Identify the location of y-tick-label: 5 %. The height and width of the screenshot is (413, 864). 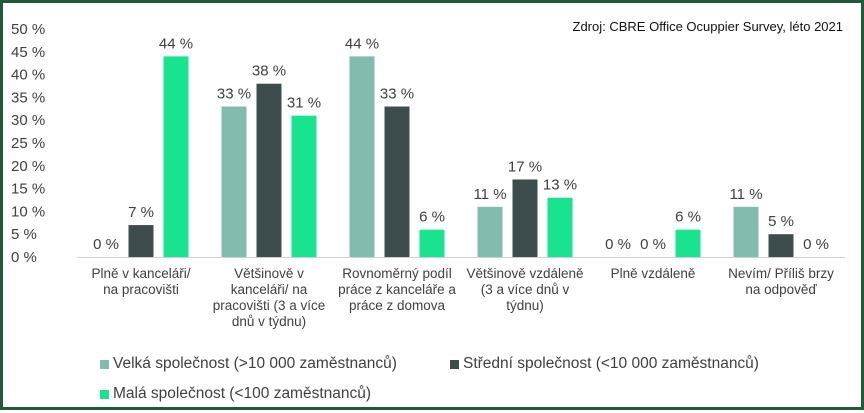
(24, 234).